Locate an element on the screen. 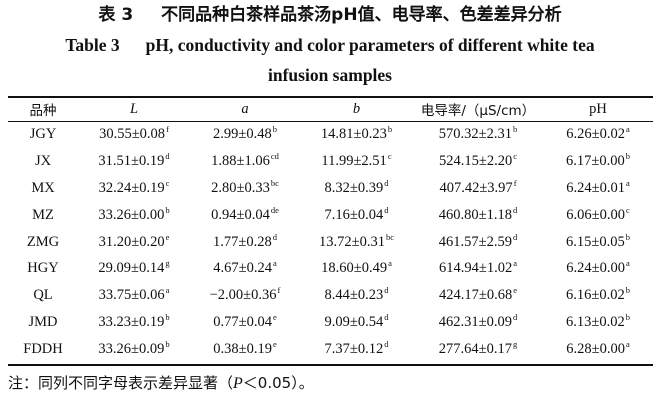 This screenshot has height=402, width=660. cell-a-significance: e is located at coordinates (274, 317).